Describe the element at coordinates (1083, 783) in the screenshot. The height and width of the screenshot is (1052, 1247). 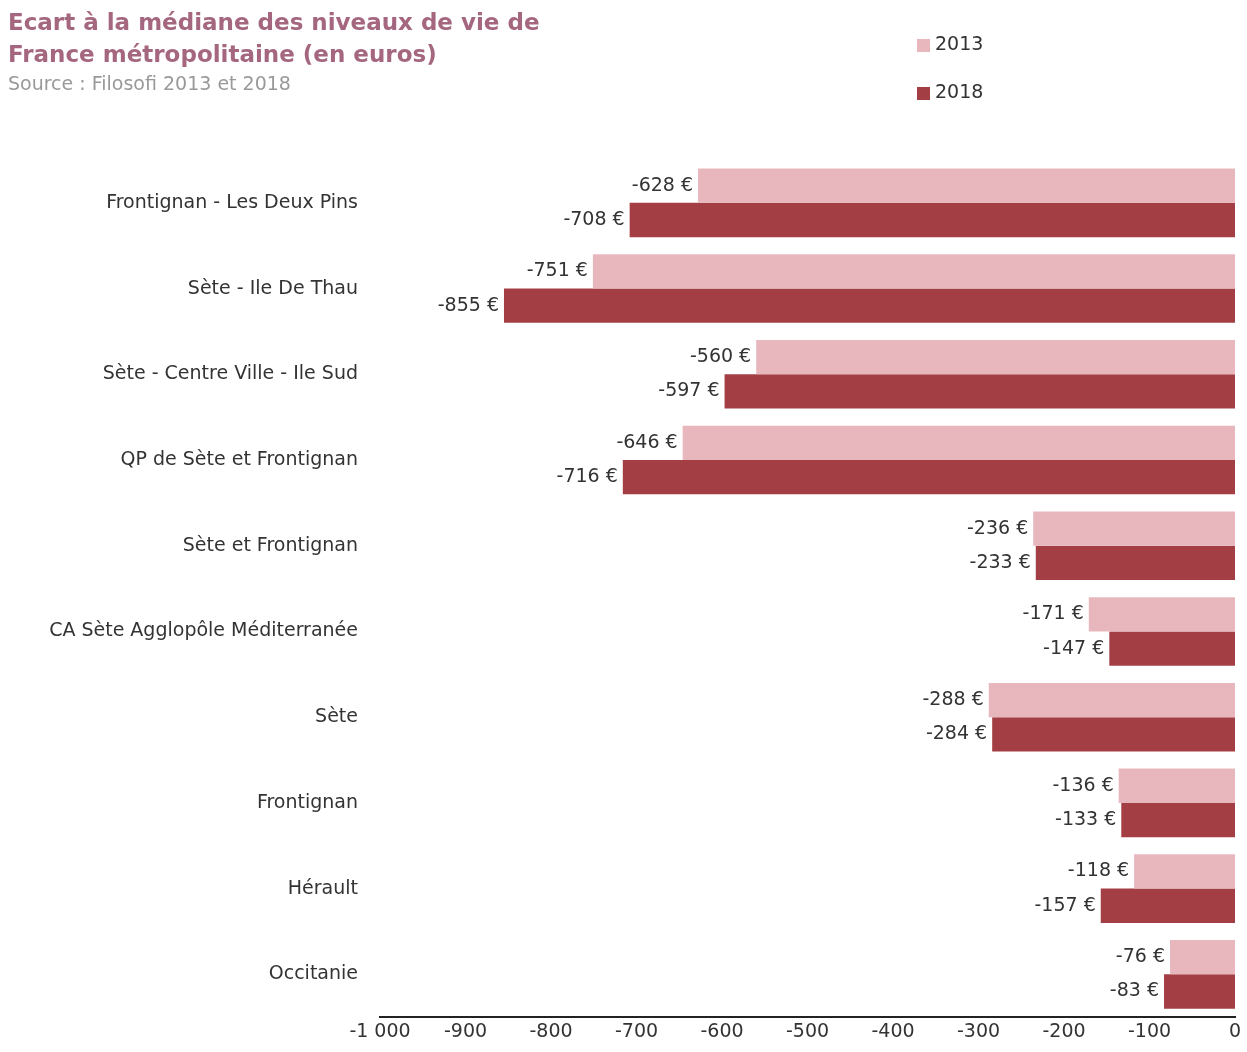
I see `data-label: -136 €` at that location.